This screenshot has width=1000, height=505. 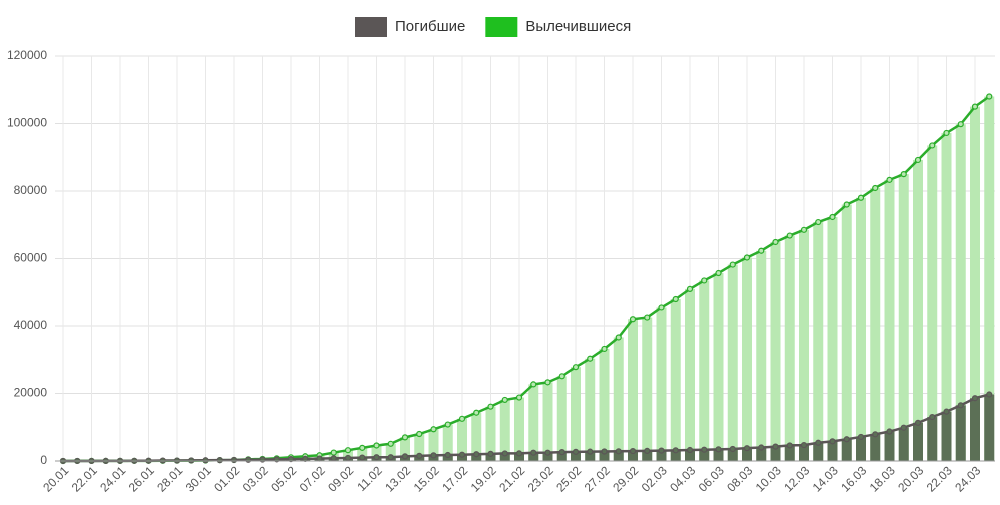 What do you see at coordinates (141, 478) in the screenshot?
I see `x-tick-label: 26.01` at bounding box center [141, 478].